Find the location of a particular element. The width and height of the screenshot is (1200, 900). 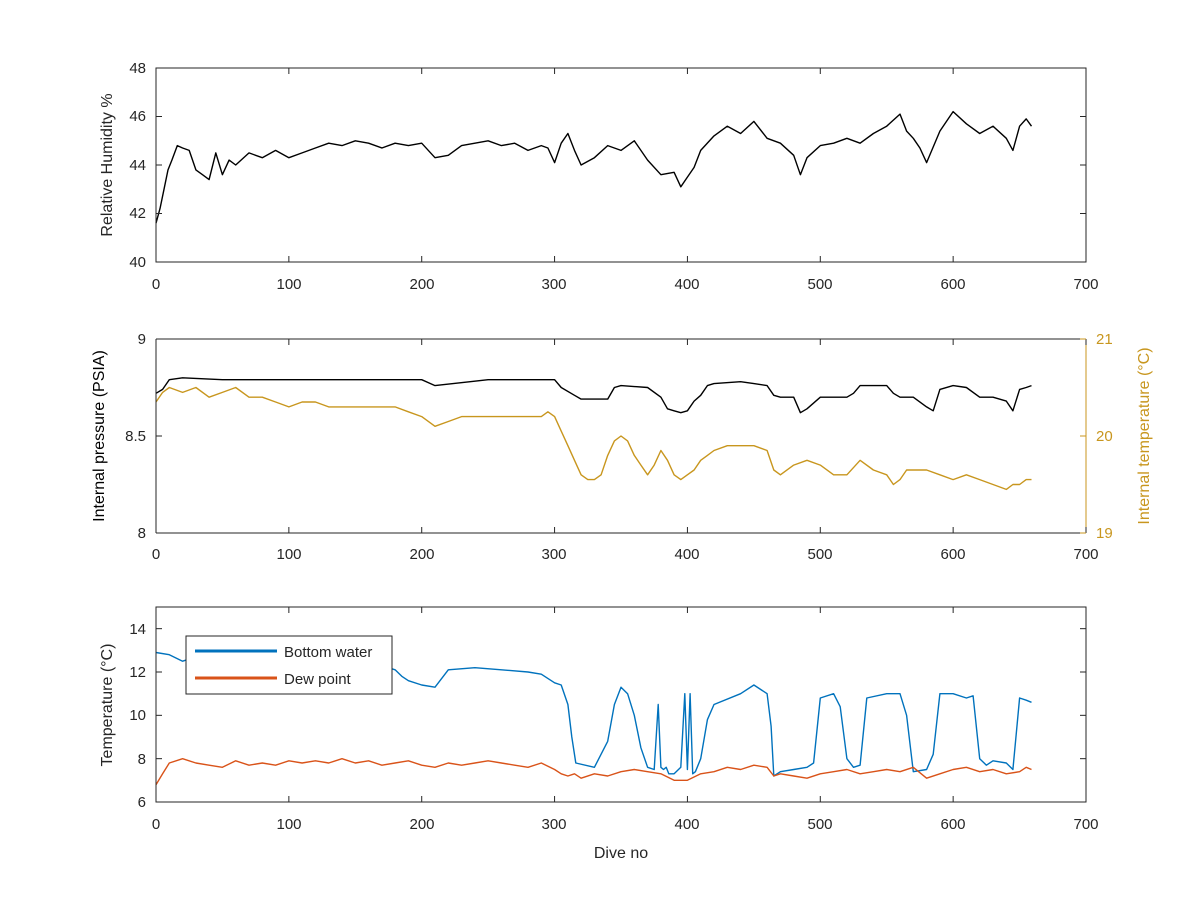

temperature-y-tick: 6 is located at coordinates (142, 802).